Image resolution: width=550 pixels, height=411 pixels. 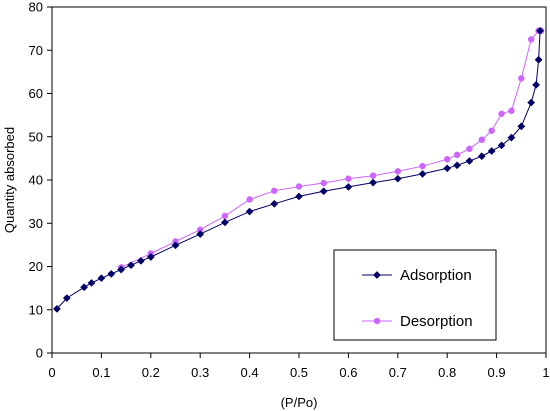 What do you see at coordinates (348, 372) in the screenshot?
I see `x-tick-label: 0.6` at bounding box center [348, 372].